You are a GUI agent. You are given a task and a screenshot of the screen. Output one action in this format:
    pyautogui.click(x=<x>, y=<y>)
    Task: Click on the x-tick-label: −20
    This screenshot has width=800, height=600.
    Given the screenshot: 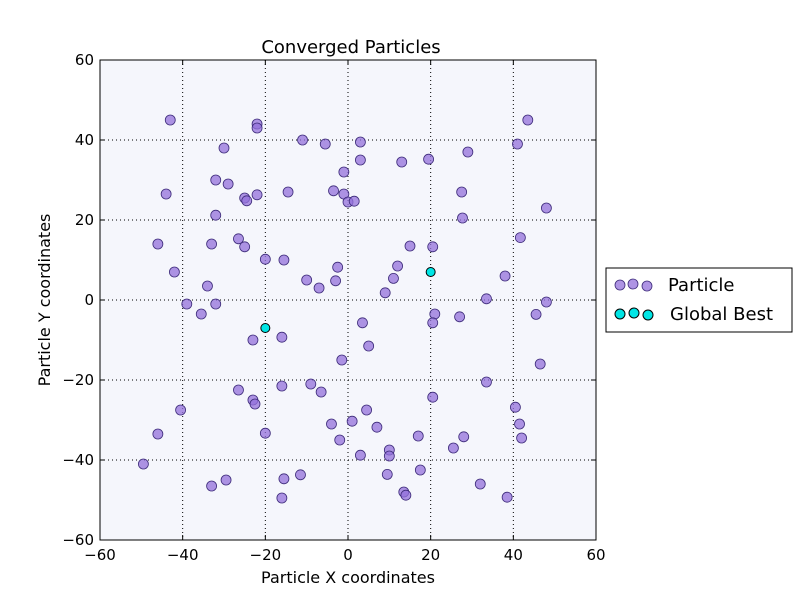 What is the action you would take?
    pyautogui.click(x=266, y=555)
    